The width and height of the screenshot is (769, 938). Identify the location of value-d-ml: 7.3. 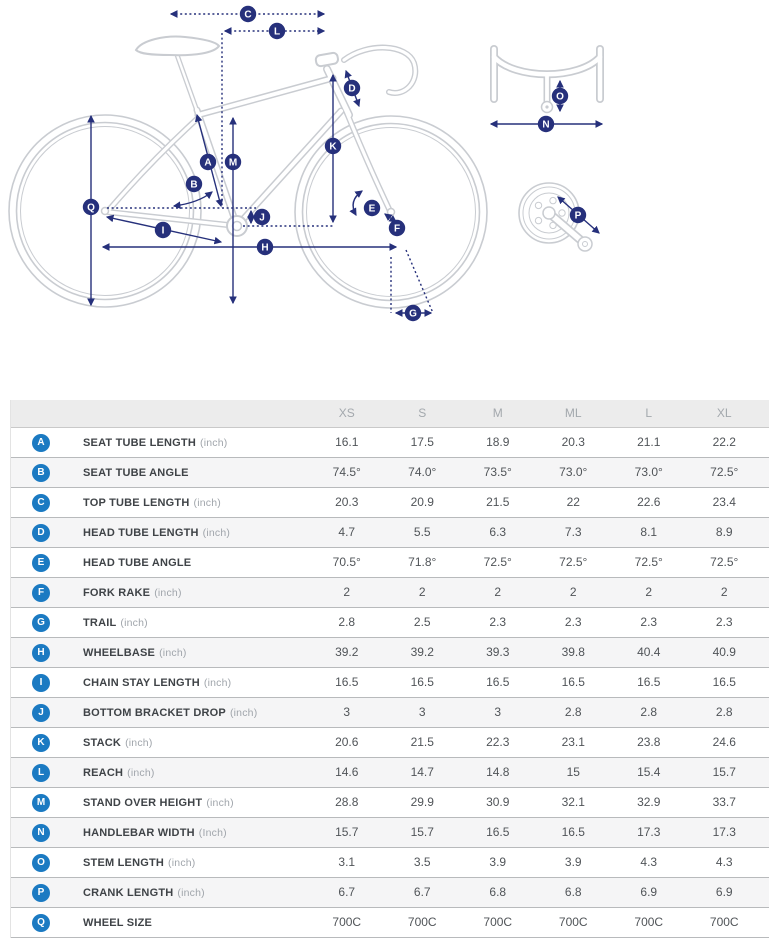
(573, 532).